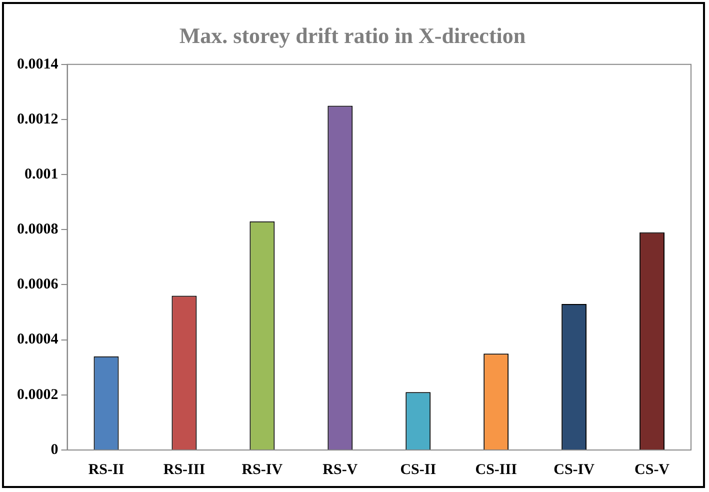  Describe the element at coordinates (38, 64) in the screenshot. I see `y-tick-label: 0.0014` at that location.